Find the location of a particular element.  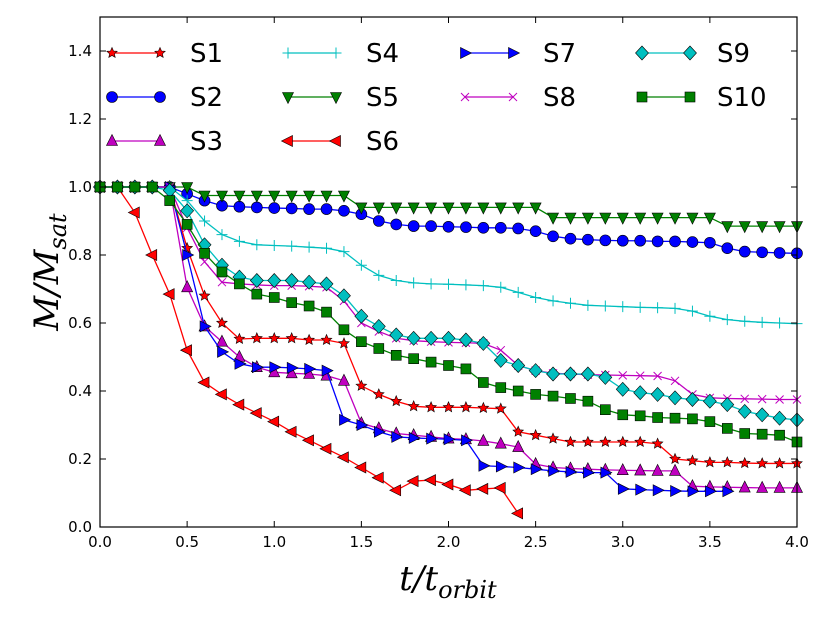

x-tick-label: 0.5 is located at coordinates (187, 542).